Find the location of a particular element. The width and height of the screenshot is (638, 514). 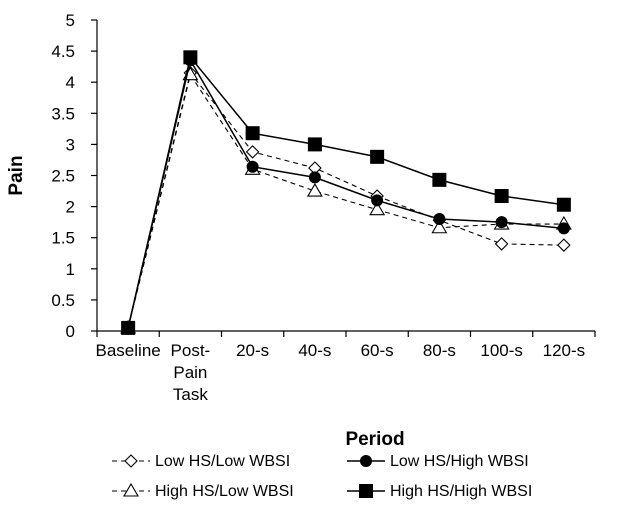

legend-item: Low HS/Low WBSI is located at coordinates (201, 461).